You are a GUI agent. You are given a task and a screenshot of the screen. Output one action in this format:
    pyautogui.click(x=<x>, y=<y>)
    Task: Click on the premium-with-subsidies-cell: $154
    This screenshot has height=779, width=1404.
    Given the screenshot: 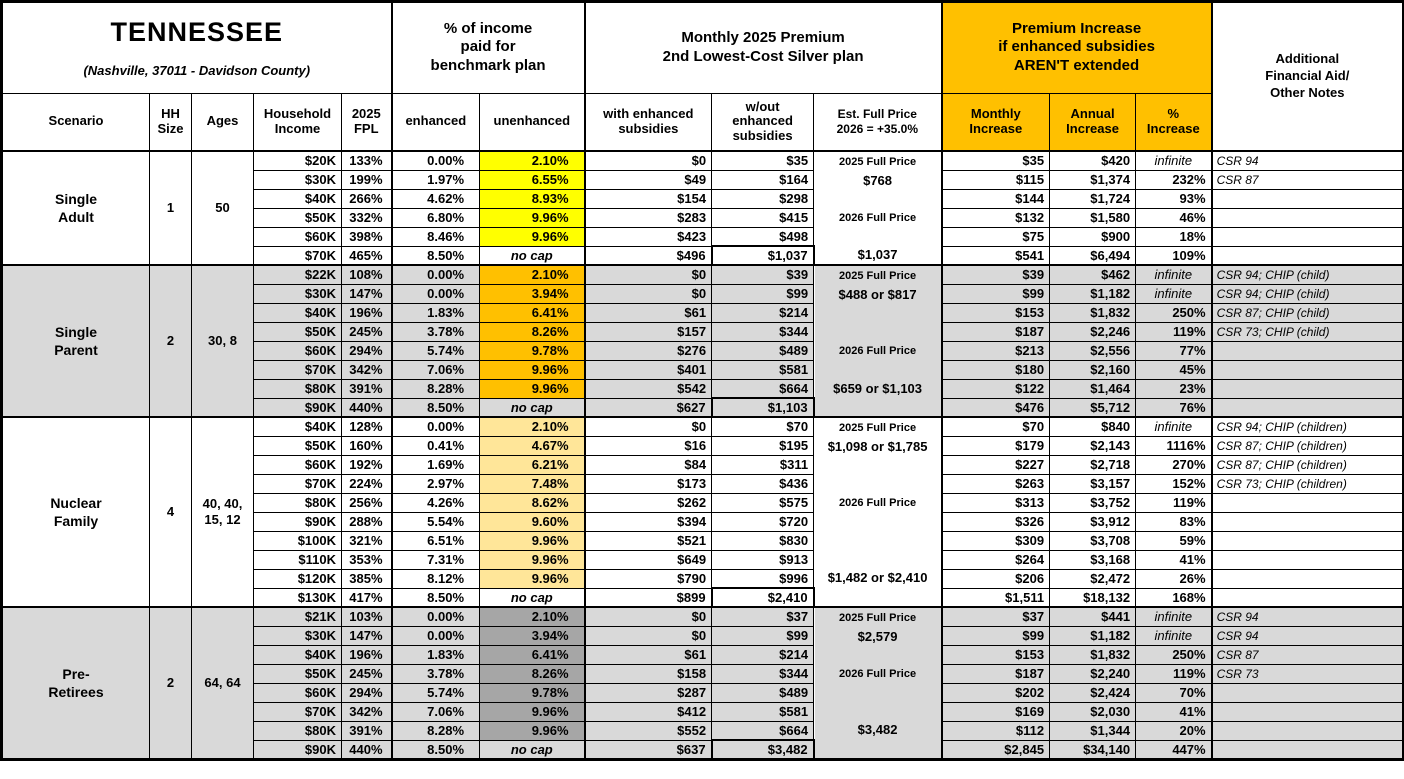 What is the action you would take?
    pyautogui.click(x=648, y=198)
    